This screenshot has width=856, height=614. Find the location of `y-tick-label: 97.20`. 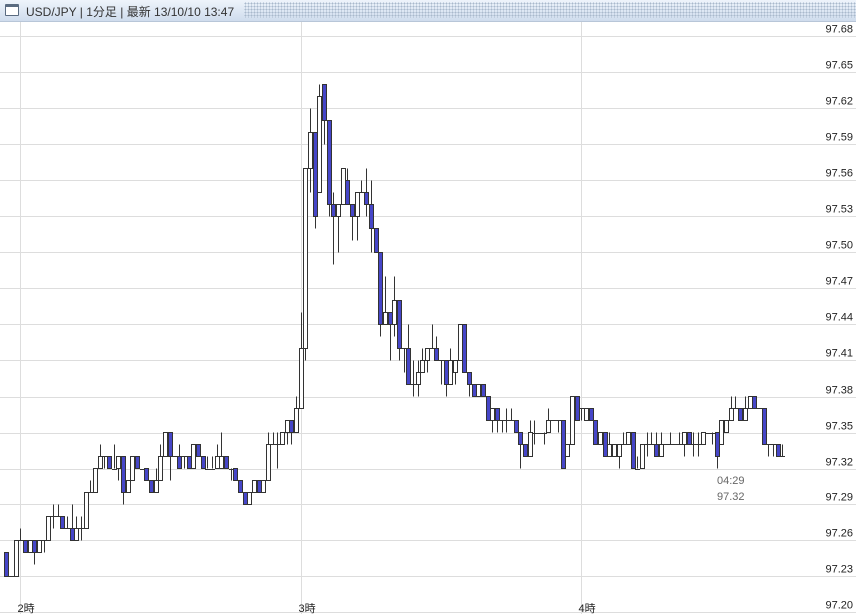

y-tick-label: 97.20 is located at coordinates (839, 606).